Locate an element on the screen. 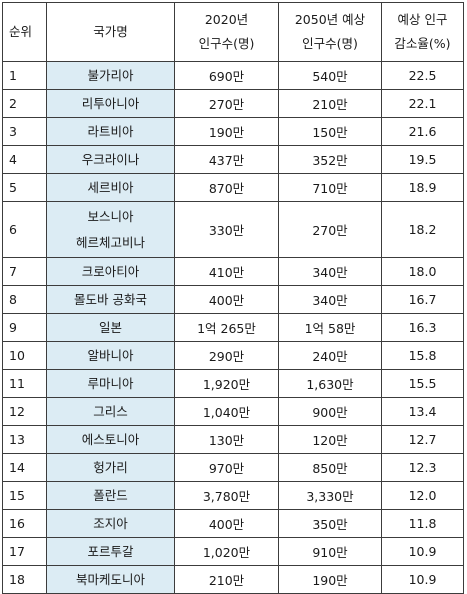 The height and width of the screenshot is (594, 467). table-row: 12 그리스 1,040만 900만 13.4 is located at coordinates (233, 411).